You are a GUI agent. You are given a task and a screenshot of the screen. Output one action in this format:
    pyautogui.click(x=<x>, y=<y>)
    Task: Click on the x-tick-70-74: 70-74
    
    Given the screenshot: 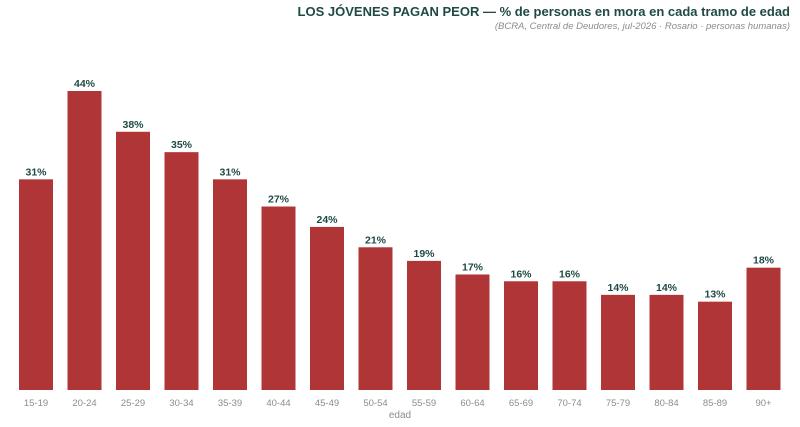 What is the action you would take?
    pyautogui.click(x=569, y=403)
    